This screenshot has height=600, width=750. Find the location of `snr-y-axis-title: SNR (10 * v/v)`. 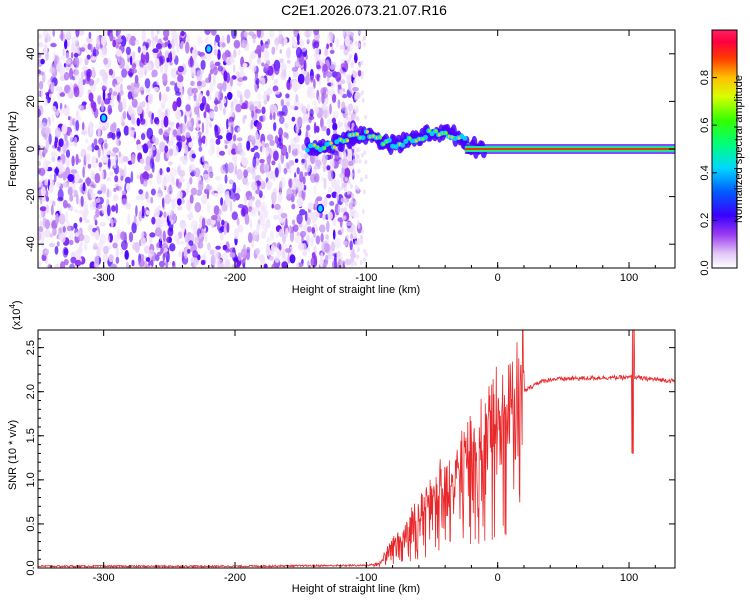

snr-y-axis-title: SNR (10 * v/v) is located at coordinates (13, 455).